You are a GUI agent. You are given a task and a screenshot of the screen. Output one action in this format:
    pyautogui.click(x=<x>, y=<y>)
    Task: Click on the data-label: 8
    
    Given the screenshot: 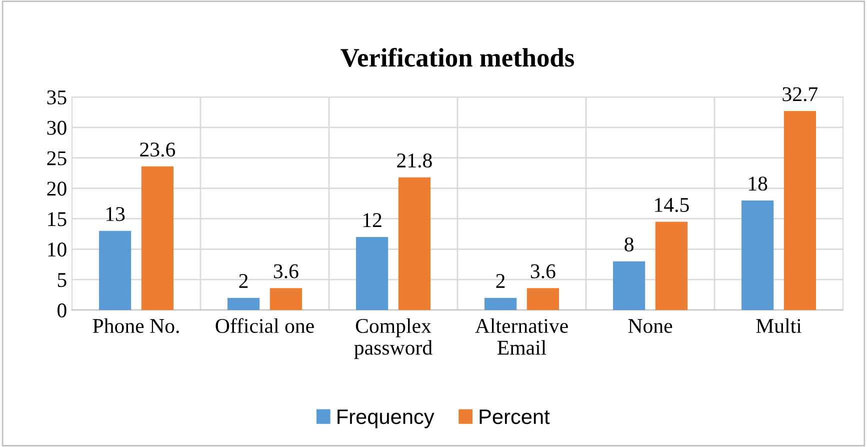 What is the action you would take?
    pyautogui.click(x=629, y=244)
    